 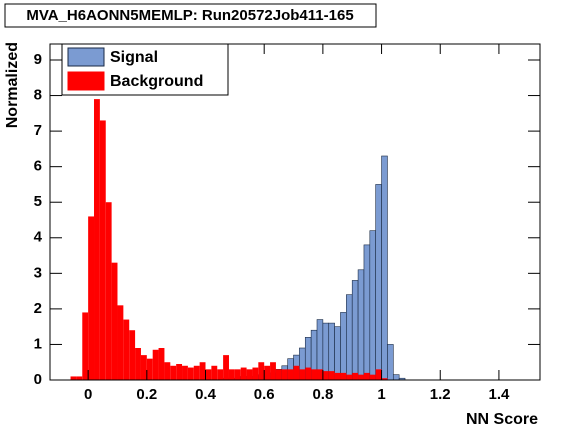 What do you see at coordinates (38, 201) in the screenshot?
I see `y-tick-label: 5` at bounding box center [38, 201].